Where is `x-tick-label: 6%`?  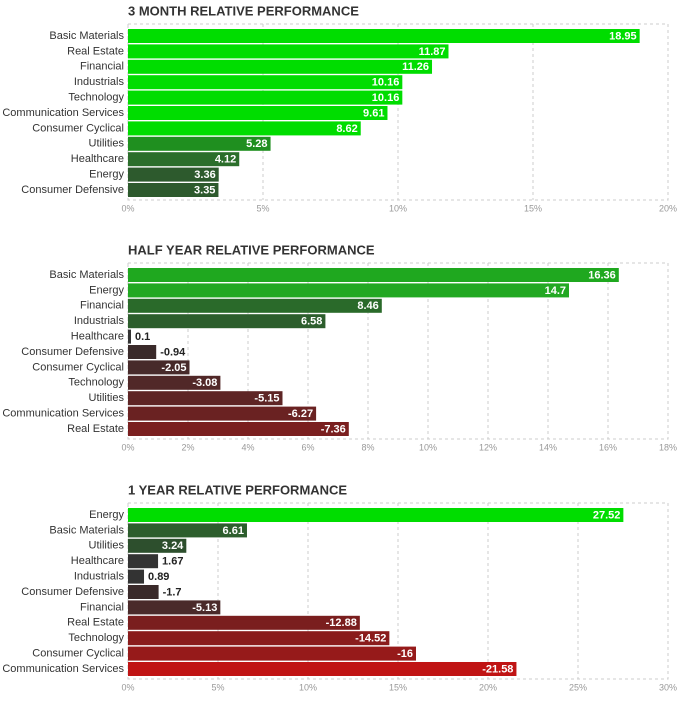 x-tick-label: 6% is located at coordinates (307, 447).